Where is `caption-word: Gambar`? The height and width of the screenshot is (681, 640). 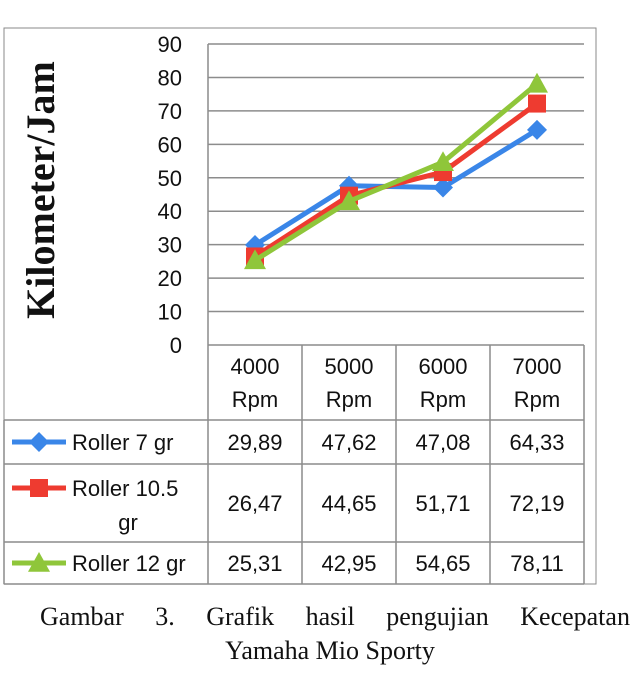
caption-word: Gambar is located at coordinates (82, 616).